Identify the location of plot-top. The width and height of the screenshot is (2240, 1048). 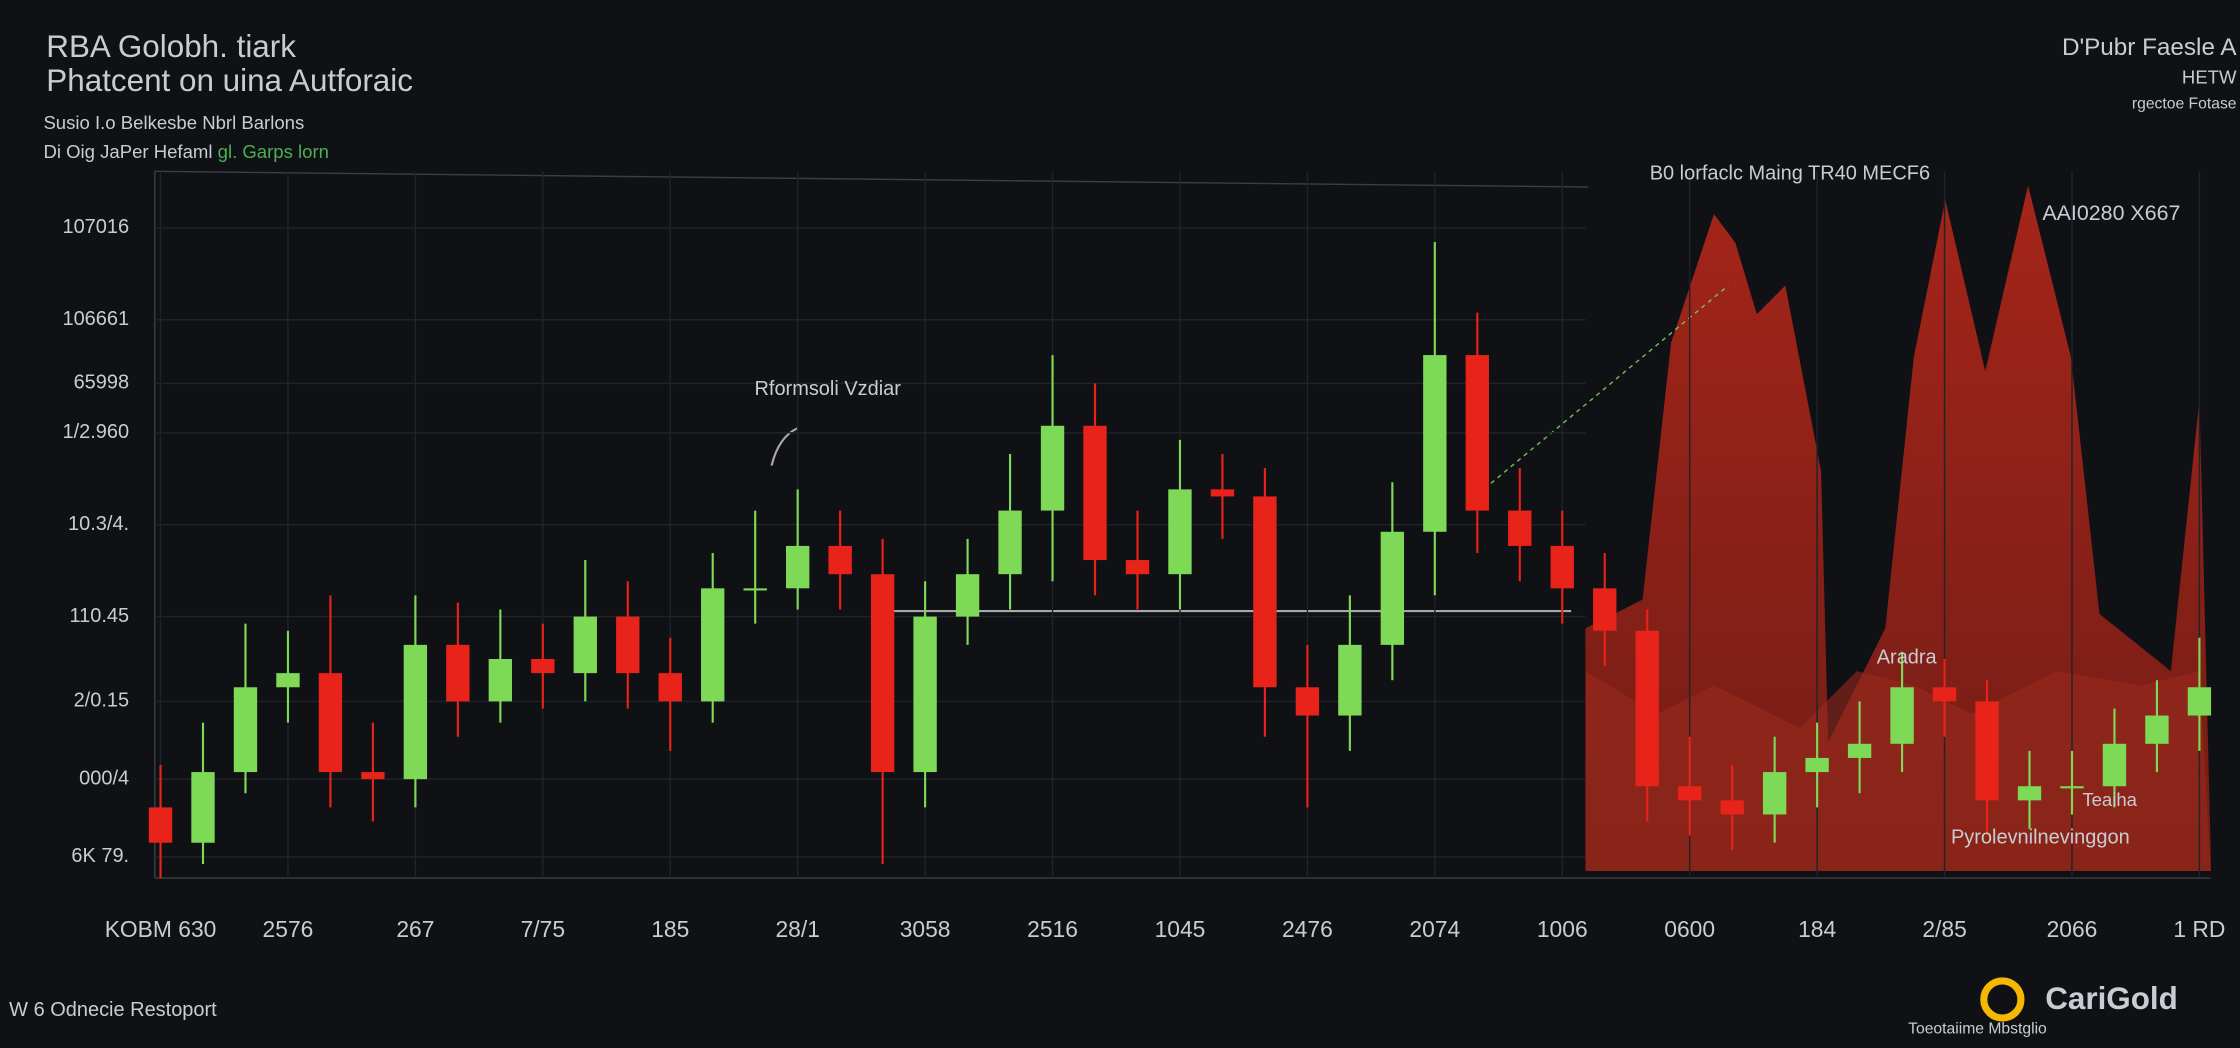
(871, 179).